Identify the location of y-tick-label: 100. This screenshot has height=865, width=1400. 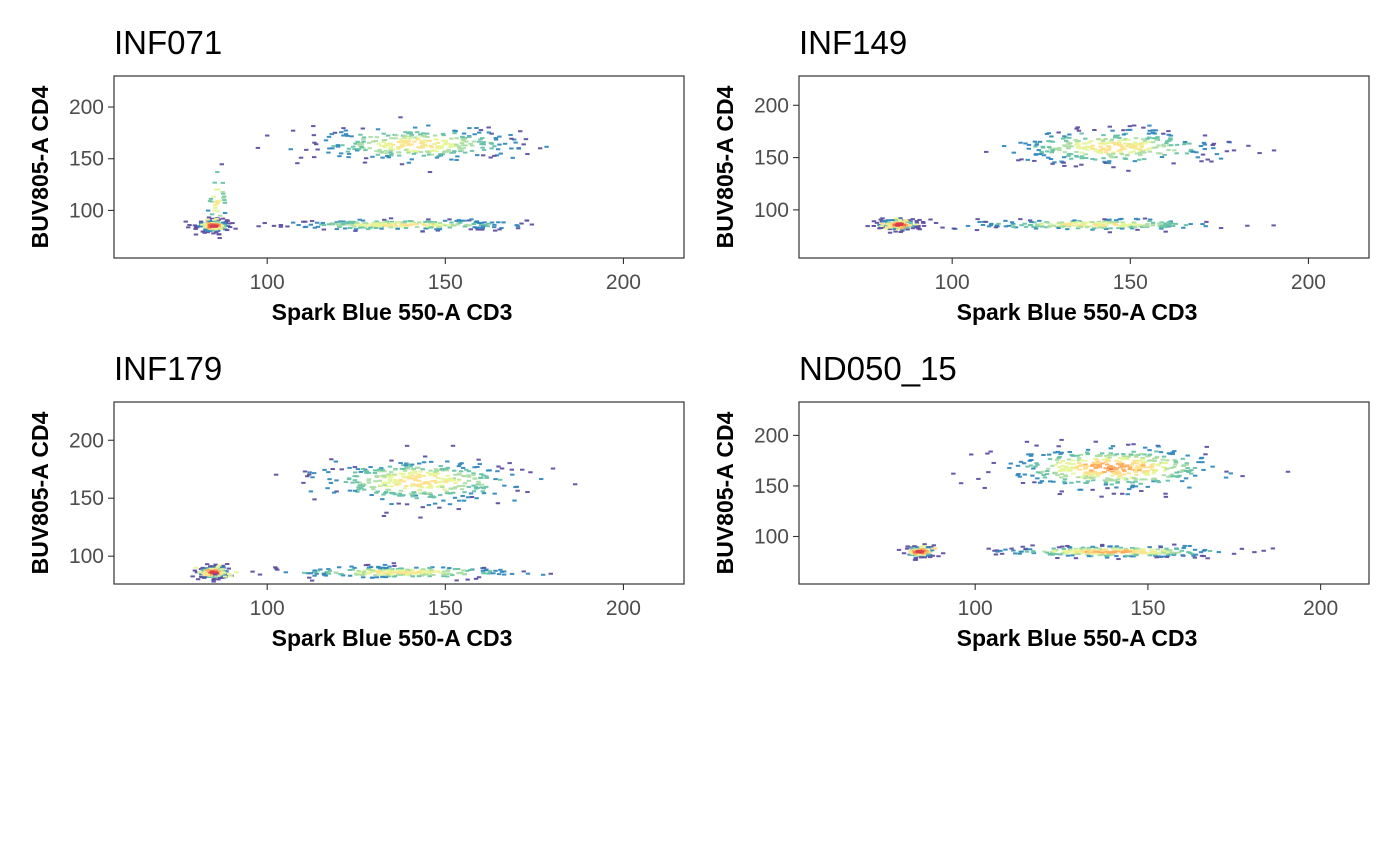
(86, 210).